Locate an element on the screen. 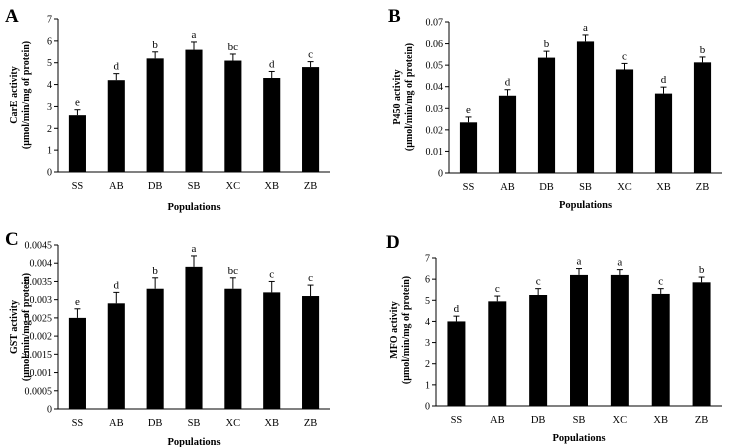 The width and height of the screenshot is (730, 447). y-tick-label: 0.004 is located at coordinates (41, 264).